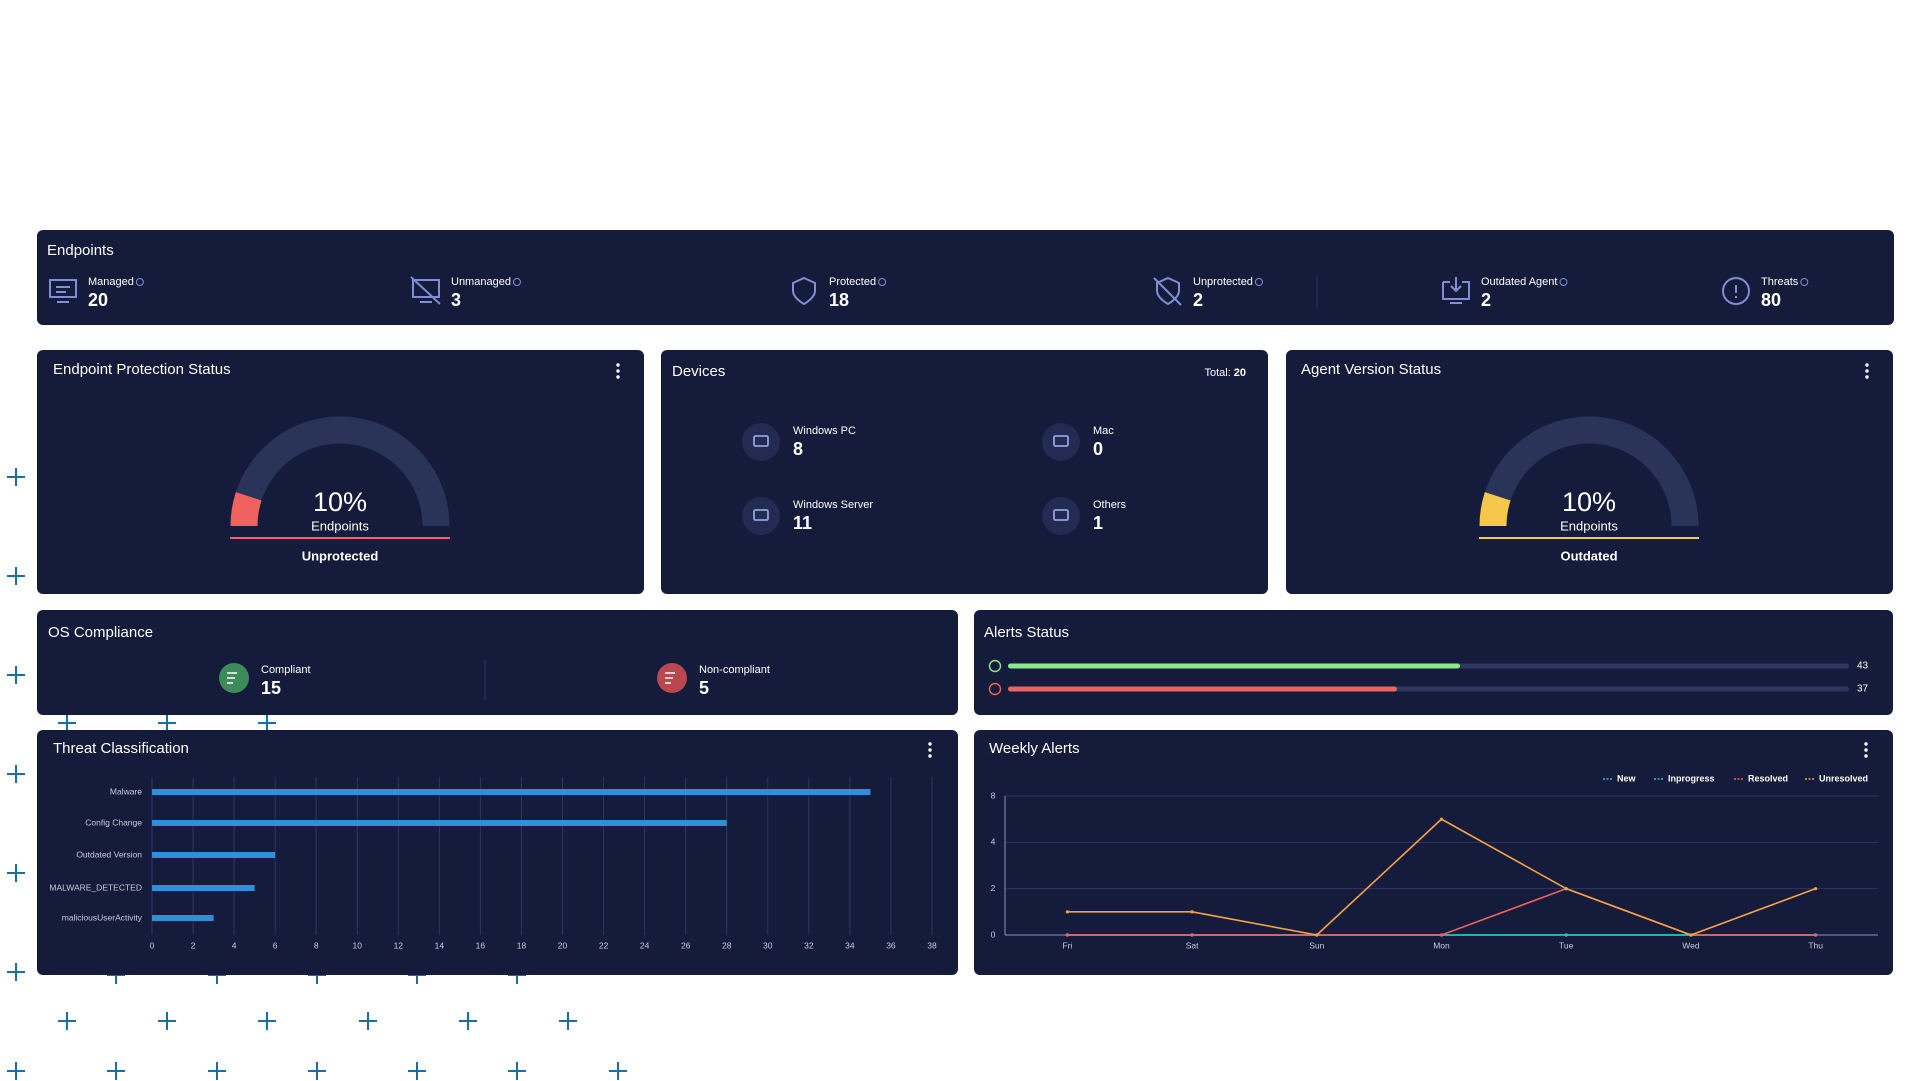  What do you see at coordinates (1441, 945) in the screenshot?
I see `x-tick-label: Mon` at bounding box center [1441, 945].